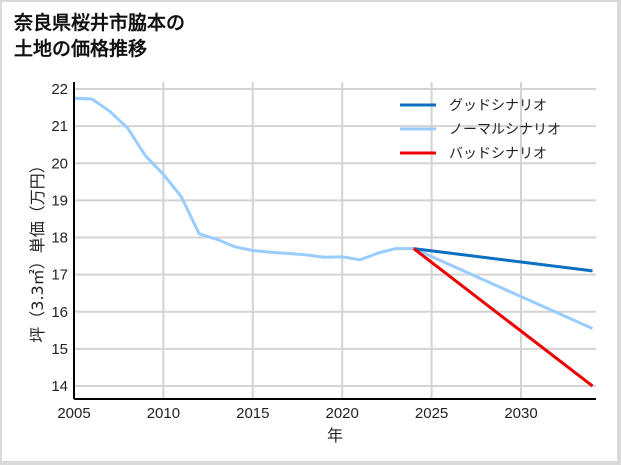 Image resolution: width=621 pixels, height=465 pixels. Describe the element at coordinates (100, 23) in the screenshot. I see `title-line-1: 奈良県桜井市脇本の` at that location.